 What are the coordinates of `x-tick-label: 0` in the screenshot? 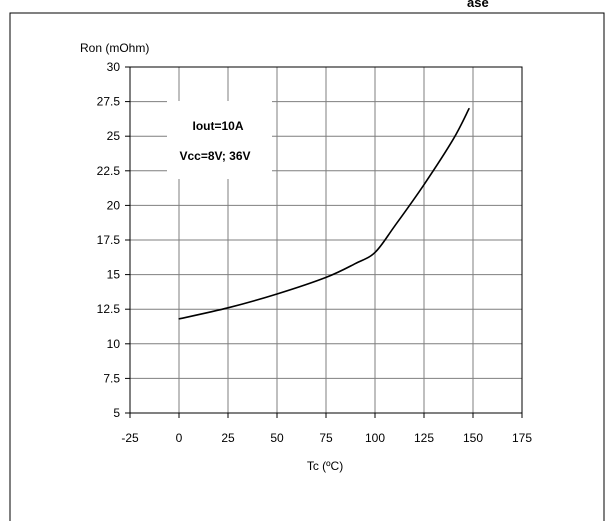 It's located at (179, 438).